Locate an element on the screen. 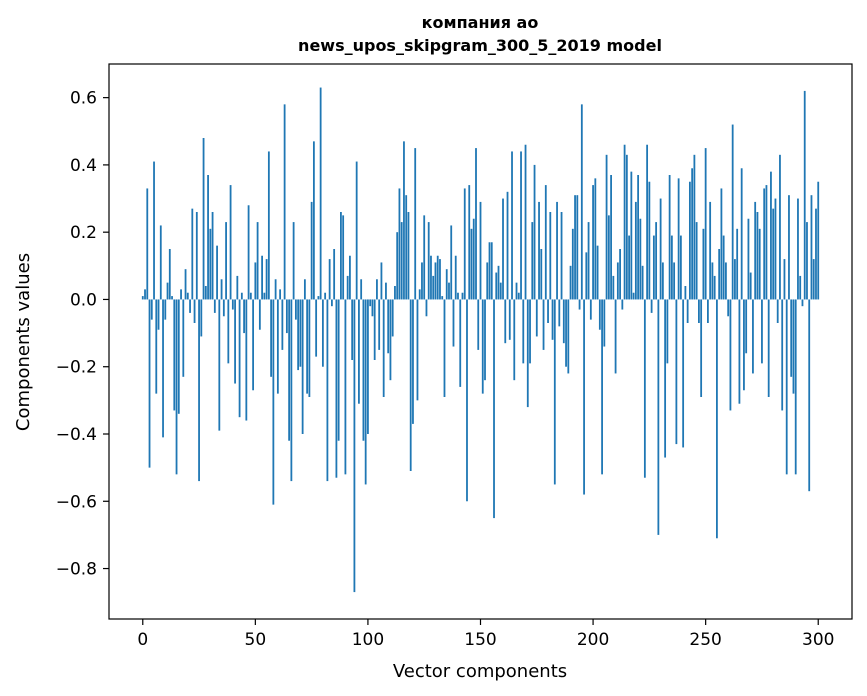 This screenshot has height=696, width=867. chart-title-line2: news_upos_skipgram_300_5_2019 model is located at coordinates (480, 45).